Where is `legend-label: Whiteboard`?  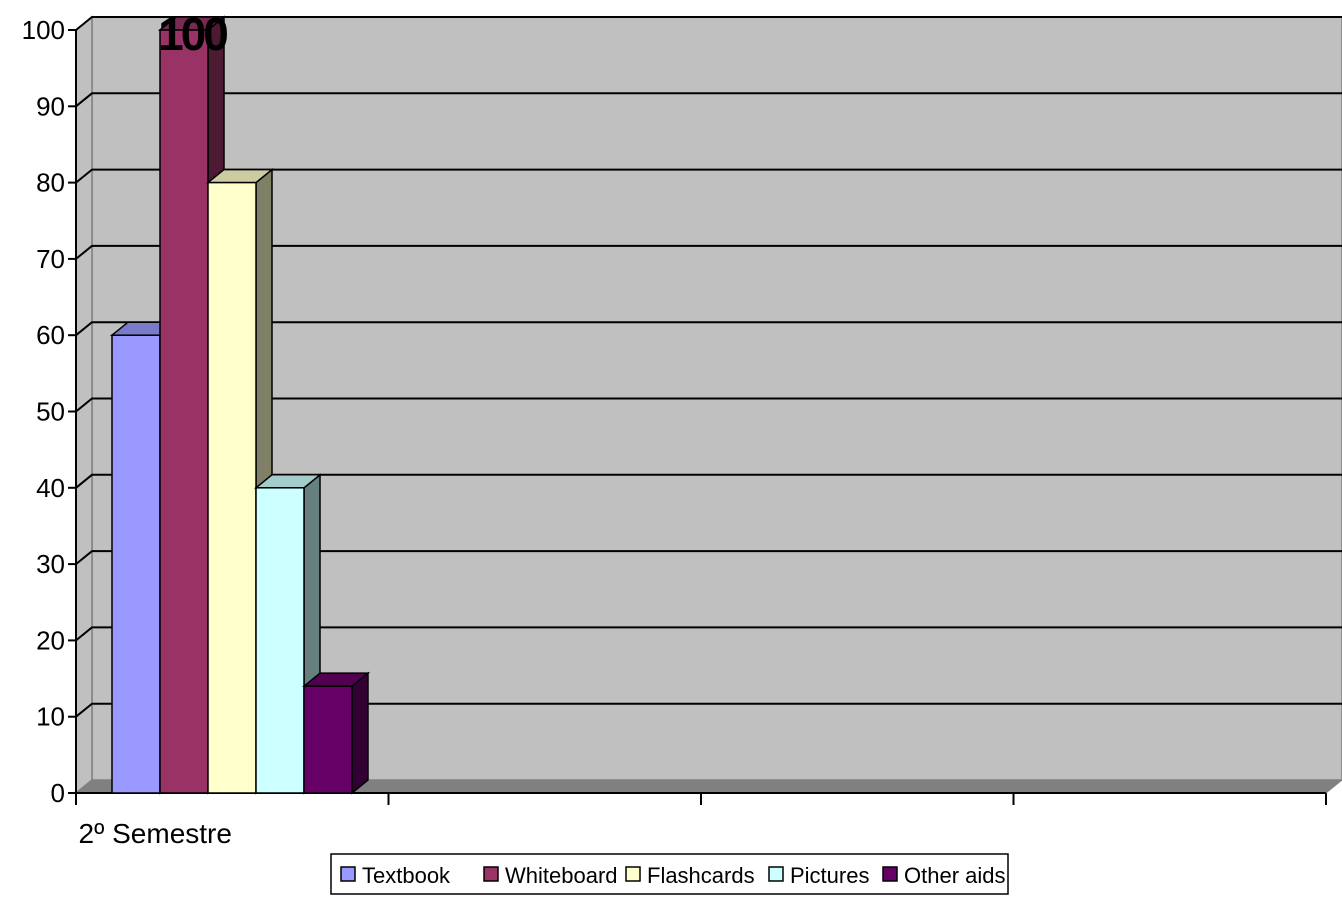 legend-label: Whiteboard is located at coordinates (561, 875).